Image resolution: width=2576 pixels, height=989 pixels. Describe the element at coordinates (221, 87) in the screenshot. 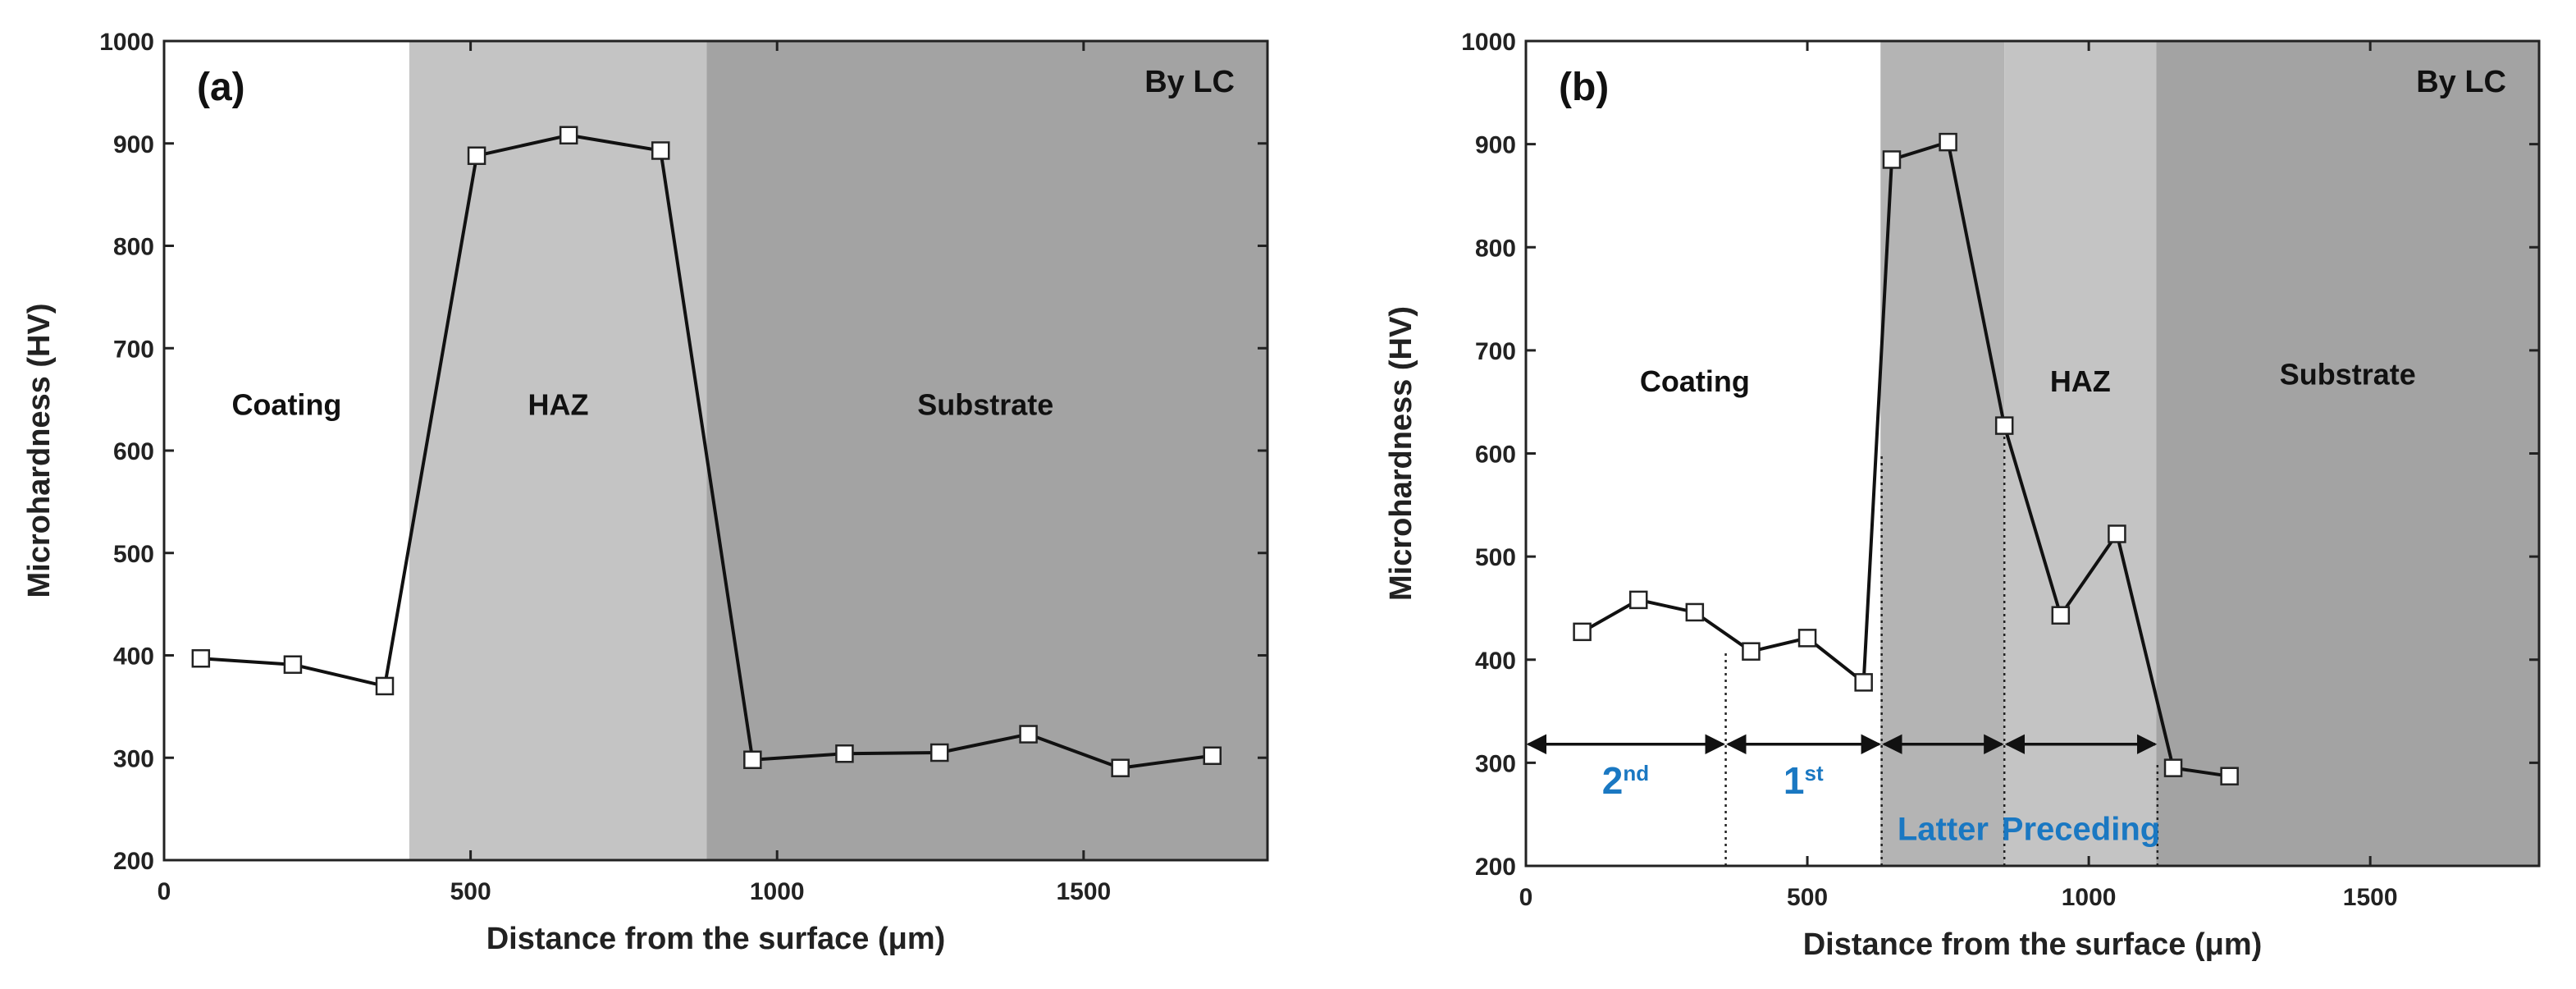

I see `panel-label: (a)` at that location.